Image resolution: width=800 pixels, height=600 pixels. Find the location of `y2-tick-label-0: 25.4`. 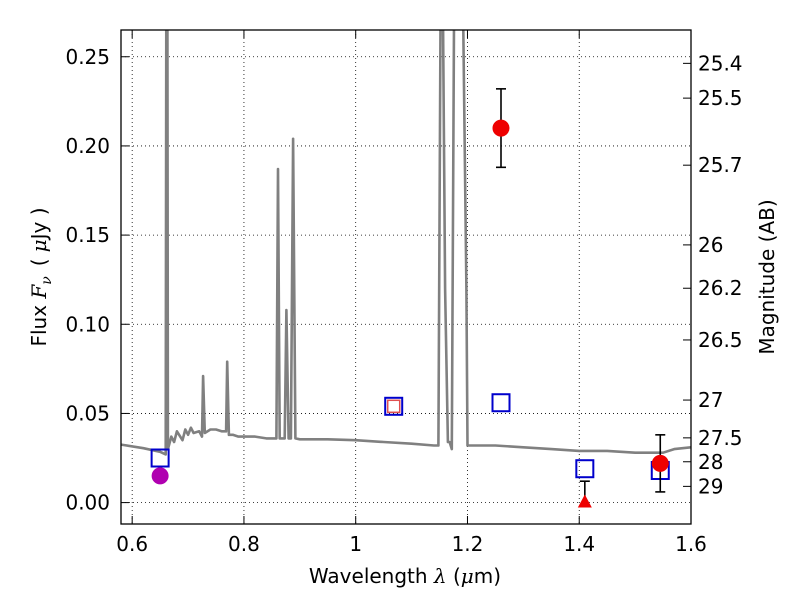

y2-tick-label-0: 25.4 is located at coordinates (720, 63).